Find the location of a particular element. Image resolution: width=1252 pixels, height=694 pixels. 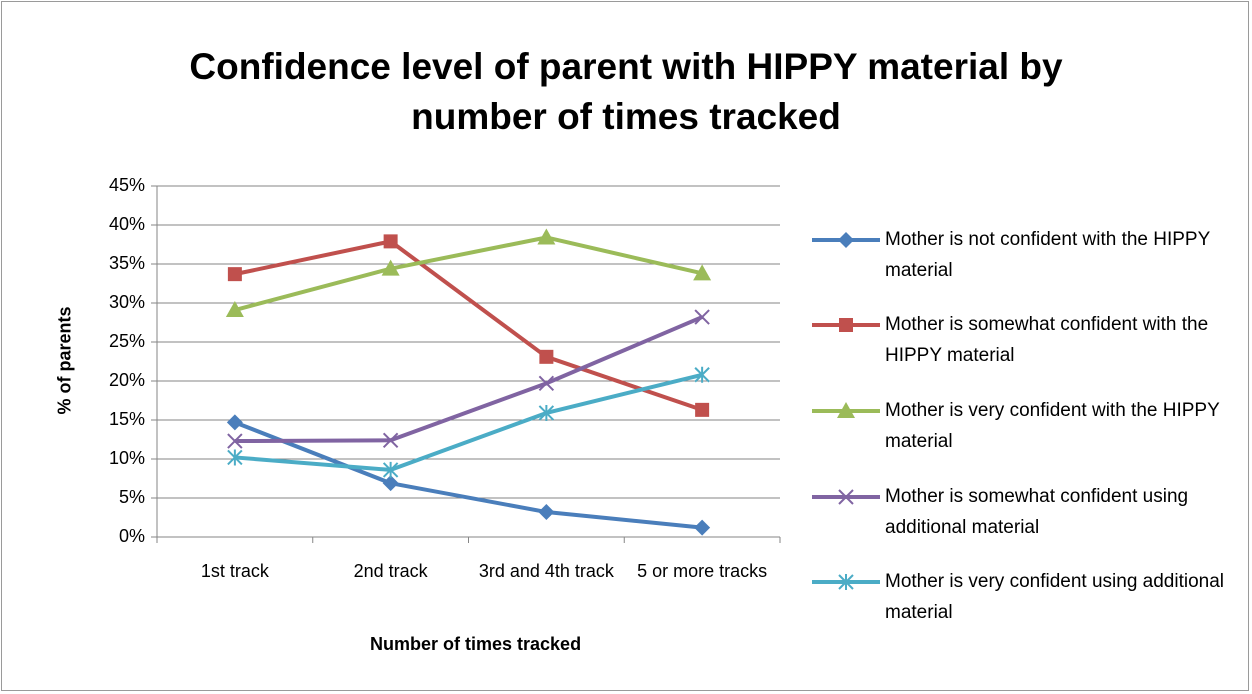

y-tick-label: 30% is located at coordinates (127, 302).